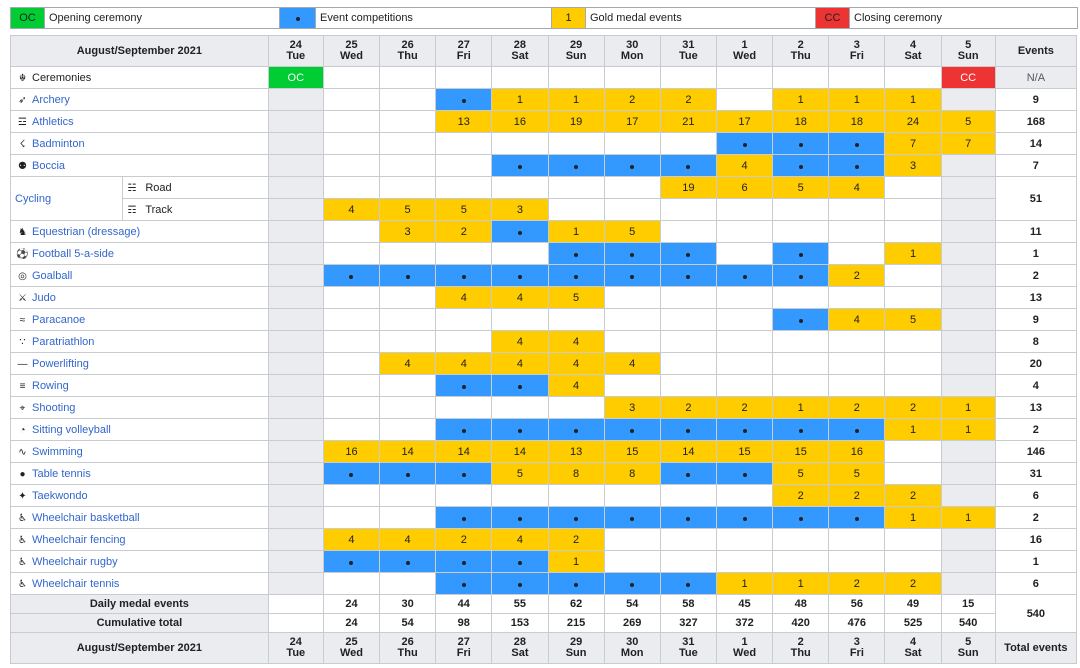 The height and width of the screenshot is (668, 1080). I want to click on footer-day: 5 Sun, so click(968, 648).